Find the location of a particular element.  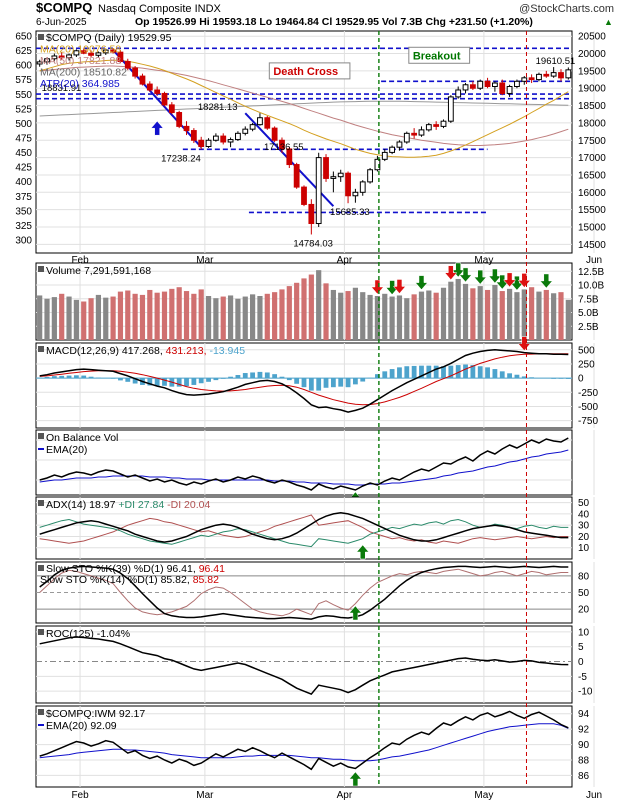

x-month-label-bottom: Feb is located at coordinates (80, 795).